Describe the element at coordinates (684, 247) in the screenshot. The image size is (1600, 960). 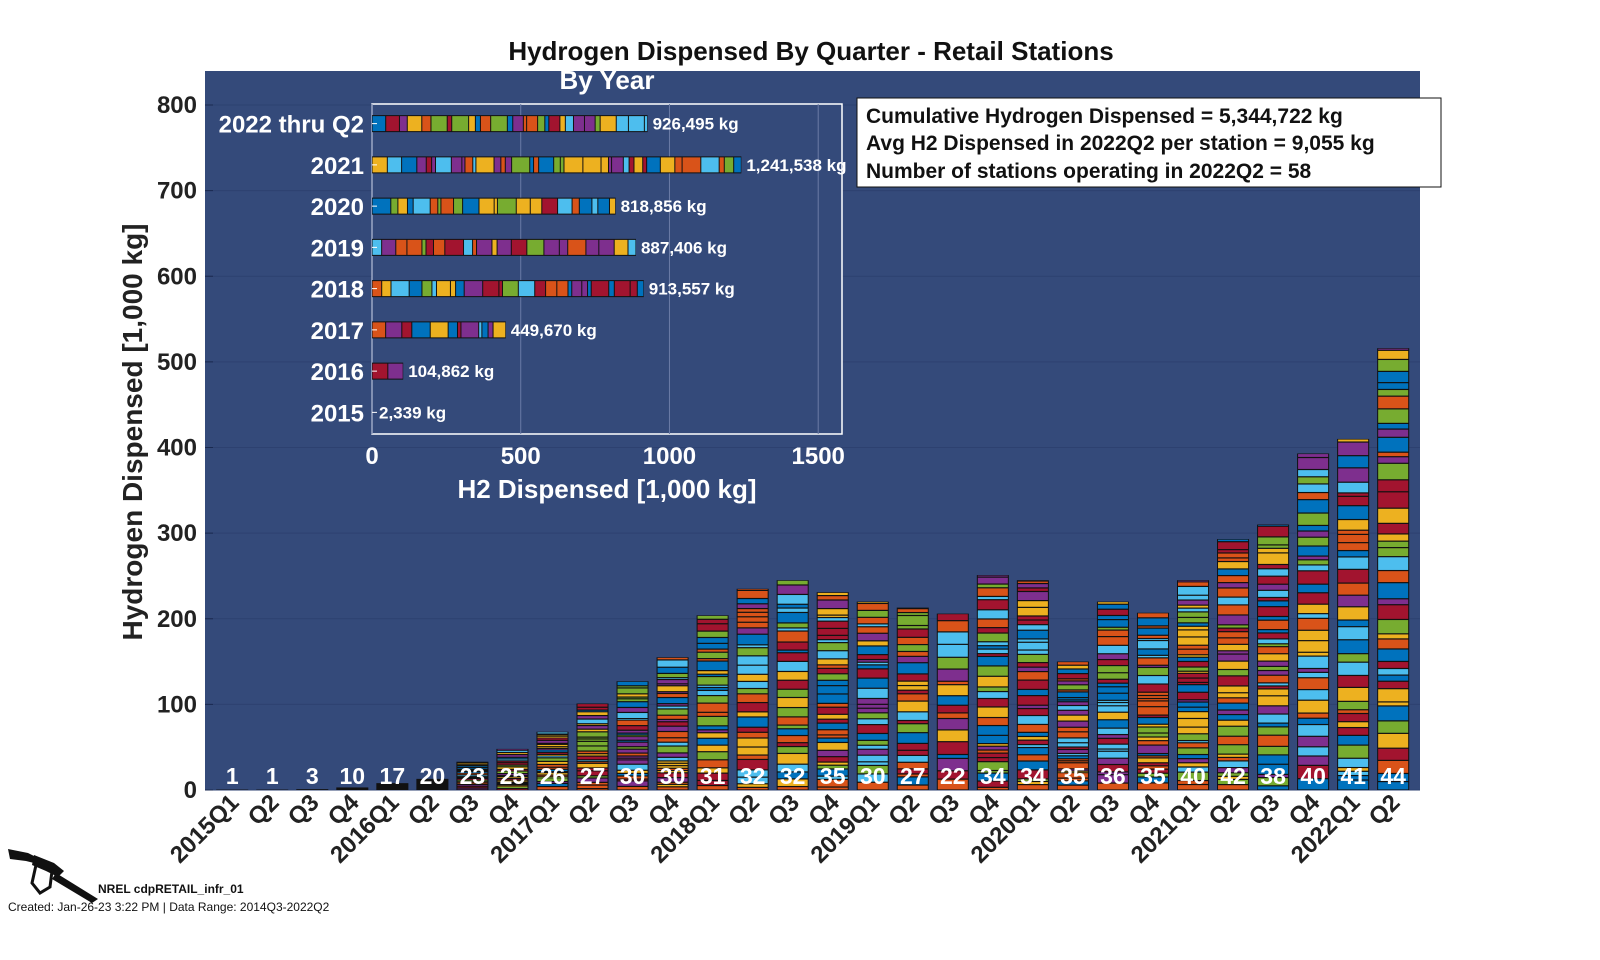
I see `inset-value-label: 887,406 kg` at that location.